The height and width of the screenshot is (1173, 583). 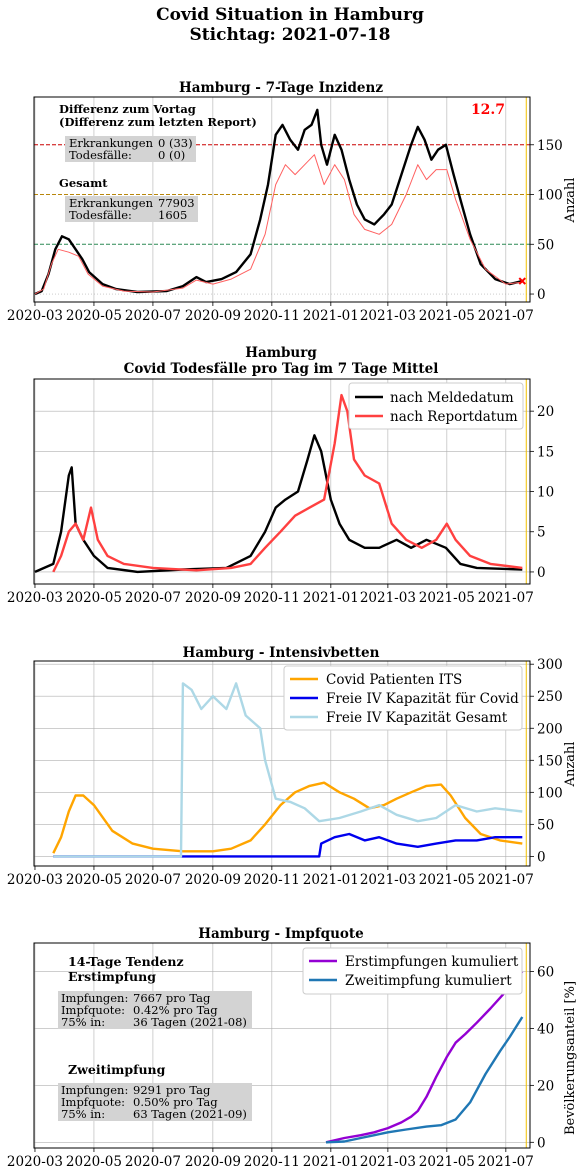 I want to click on vaccination-xtick-label: 2020-07, so click(x=153, y=1162).